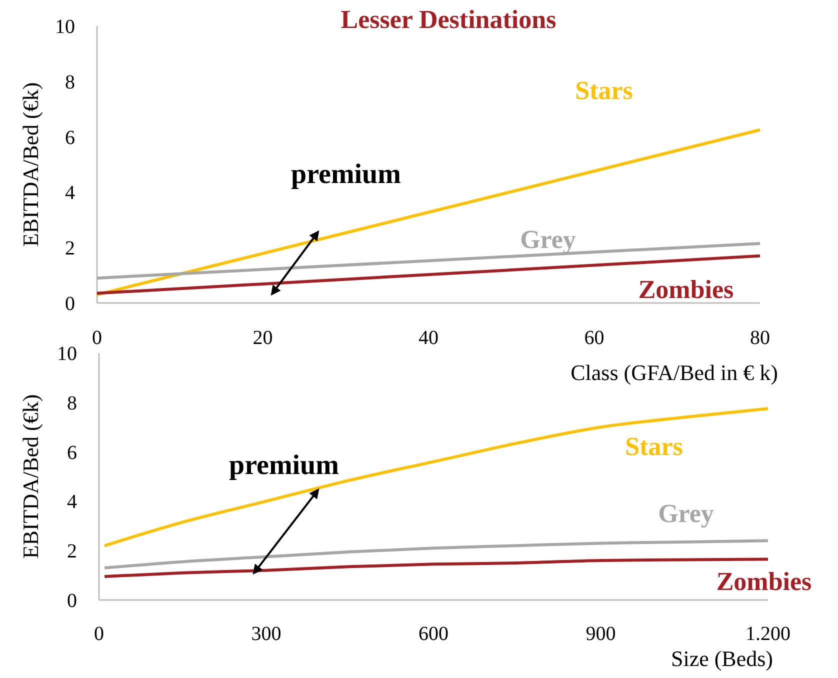 Image resolution: width=838 pixels, height=678 pixels. I want to click on x-tick-label: 20, so click(262, 338).